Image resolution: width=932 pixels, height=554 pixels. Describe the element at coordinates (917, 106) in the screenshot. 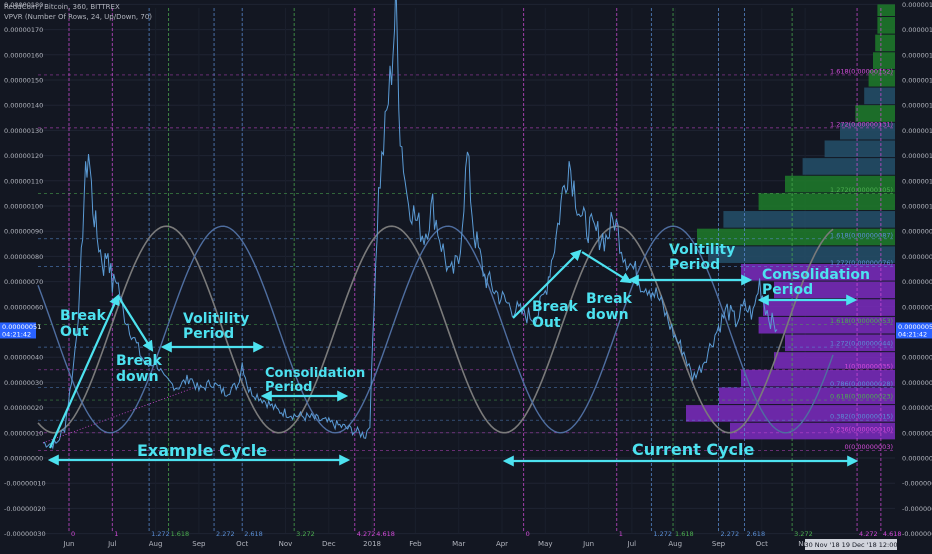

I see `y-tick-label-right: 0.00000140` at that location.